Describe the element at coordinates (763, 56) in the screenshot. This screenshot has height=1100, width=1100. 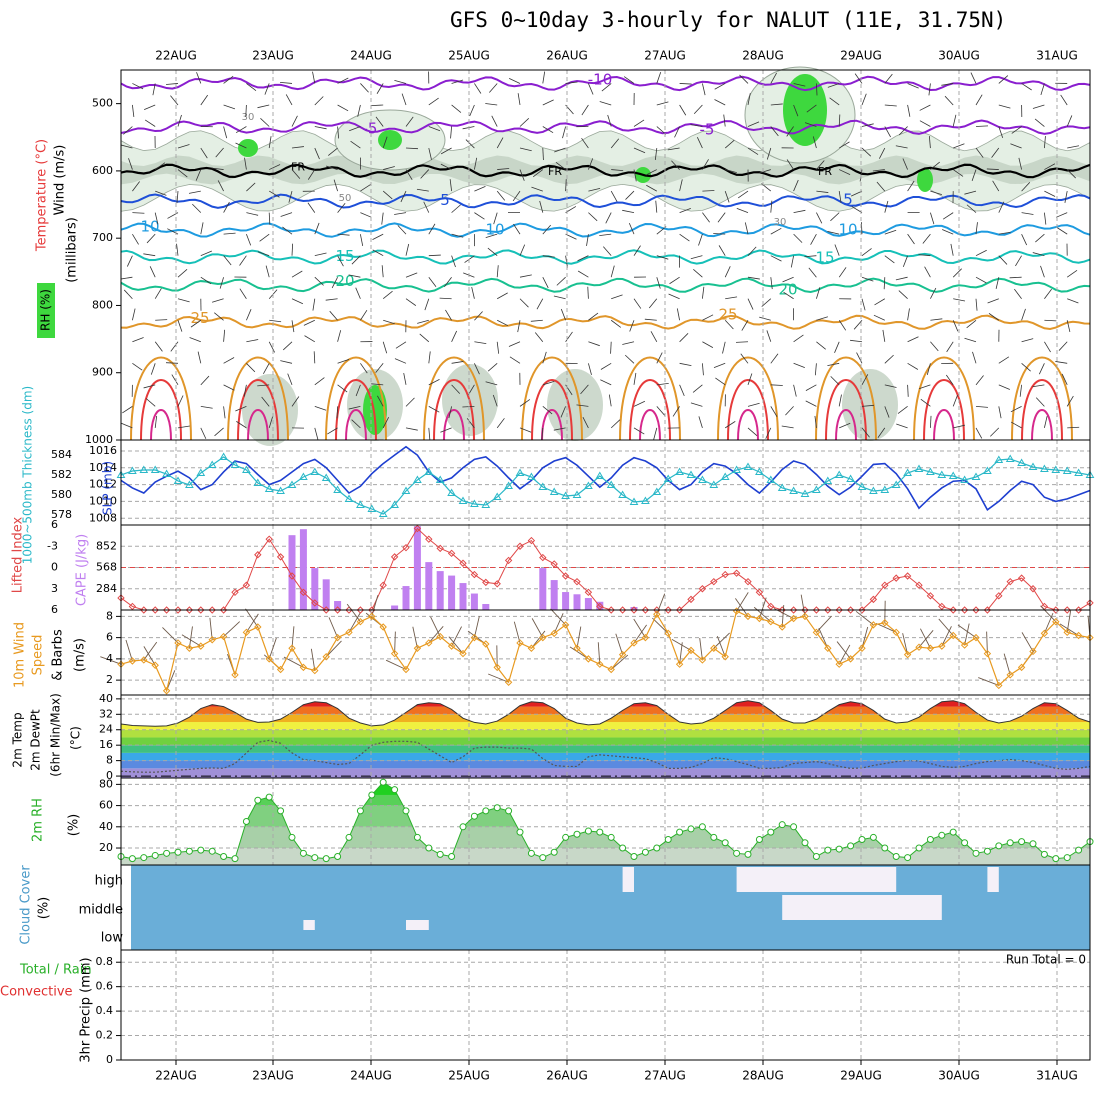
I see `date-label-top-6: 28AUG` at that location.